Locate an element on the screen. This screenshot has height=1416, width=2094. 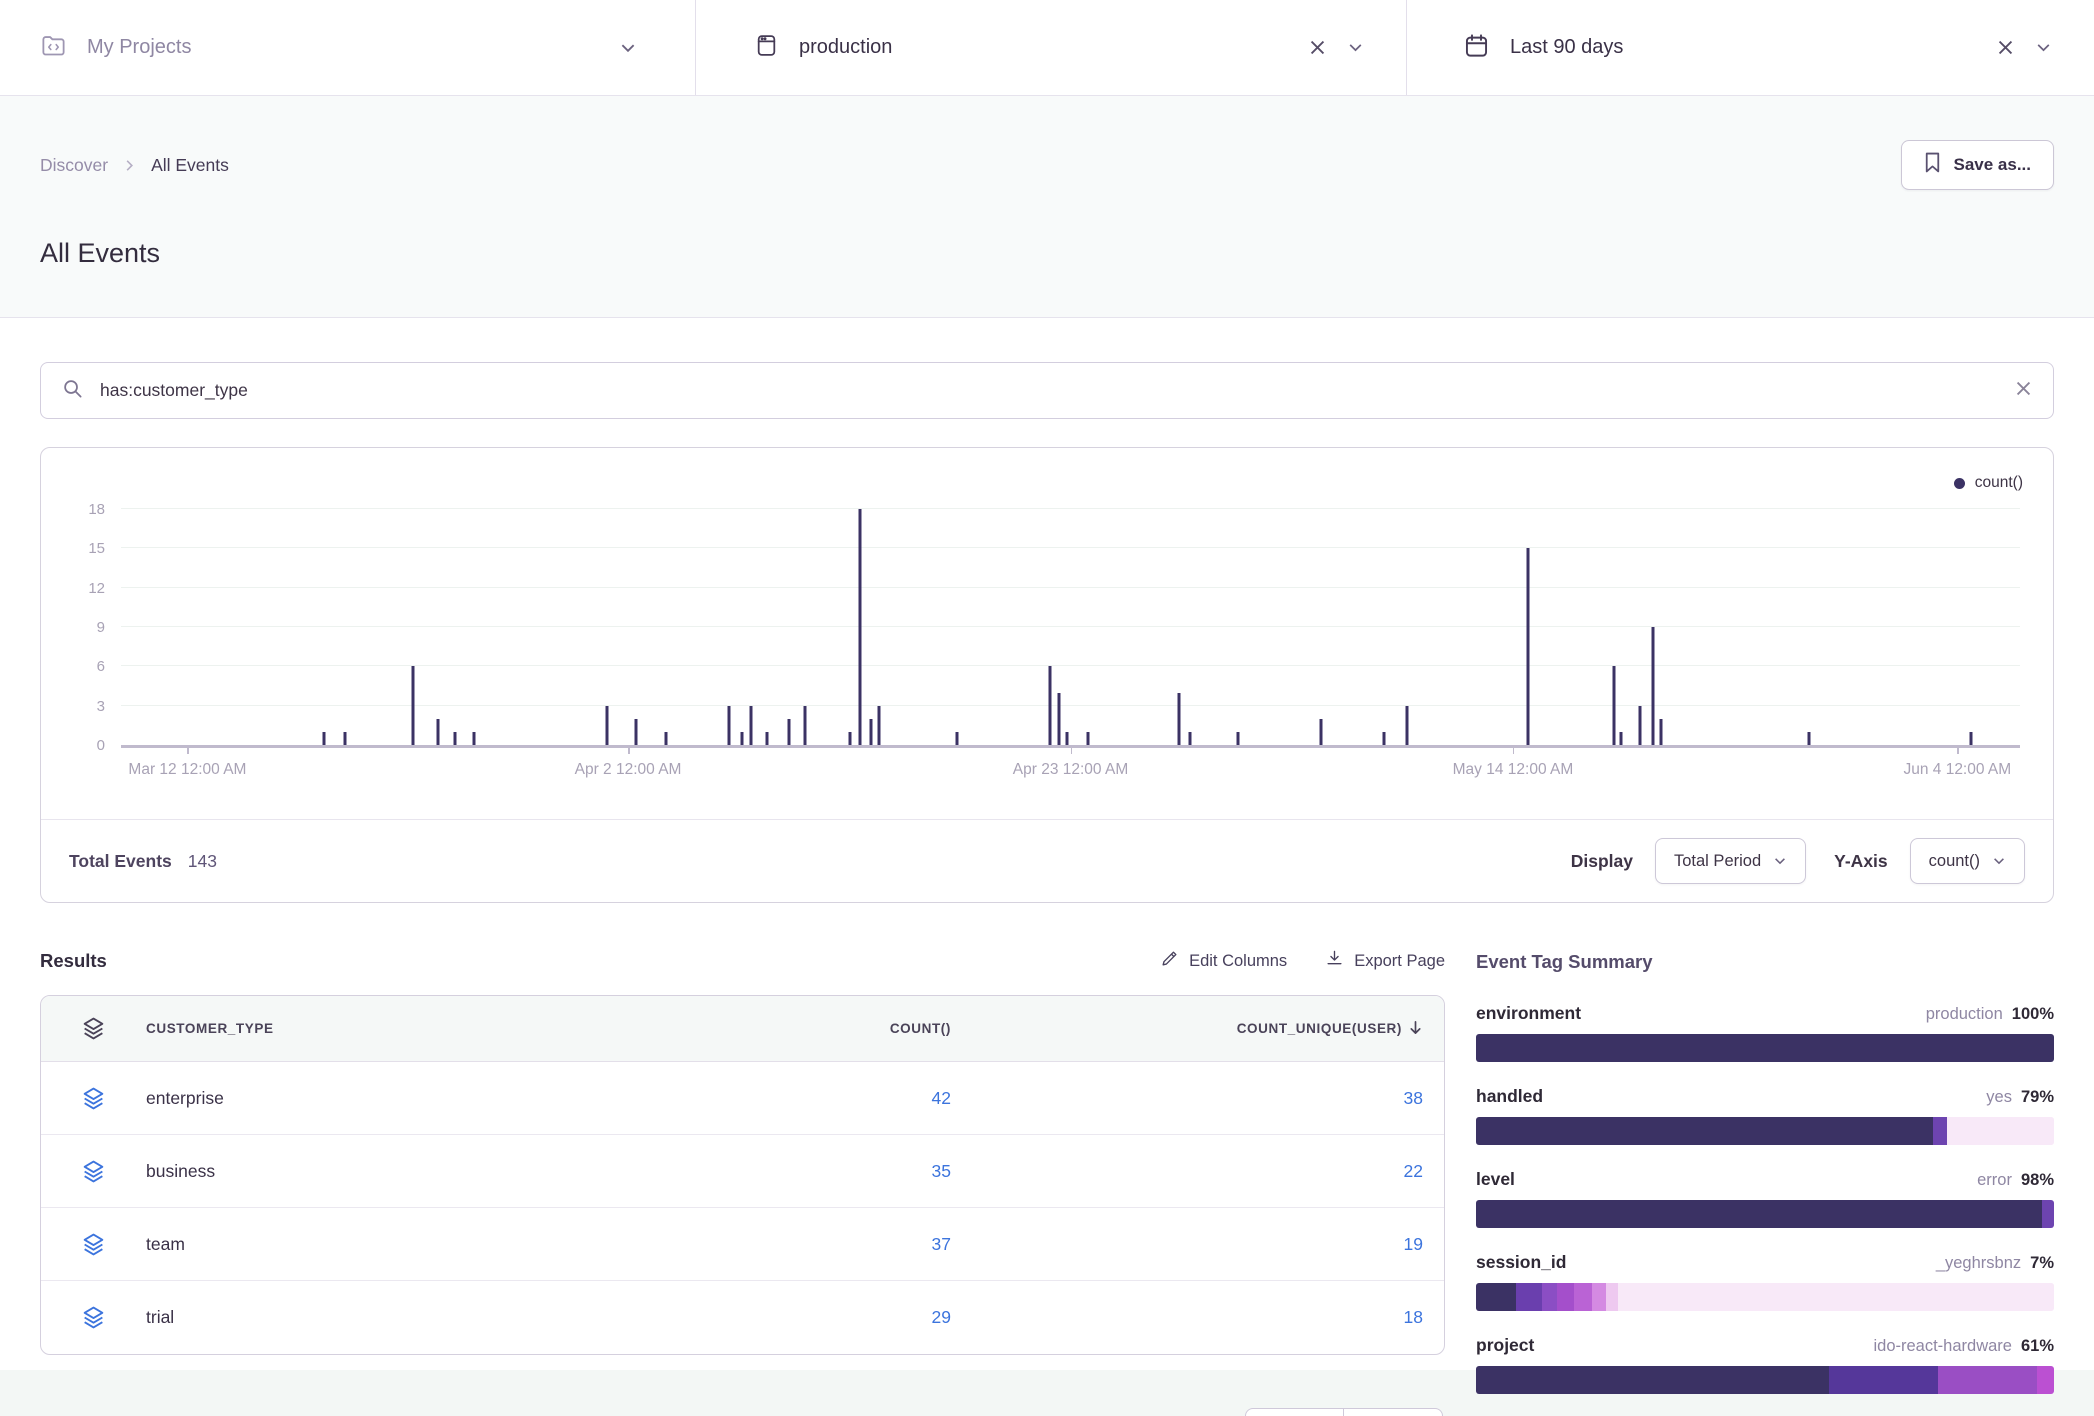
top-bar-divider is located at coordinates (1406, 47).